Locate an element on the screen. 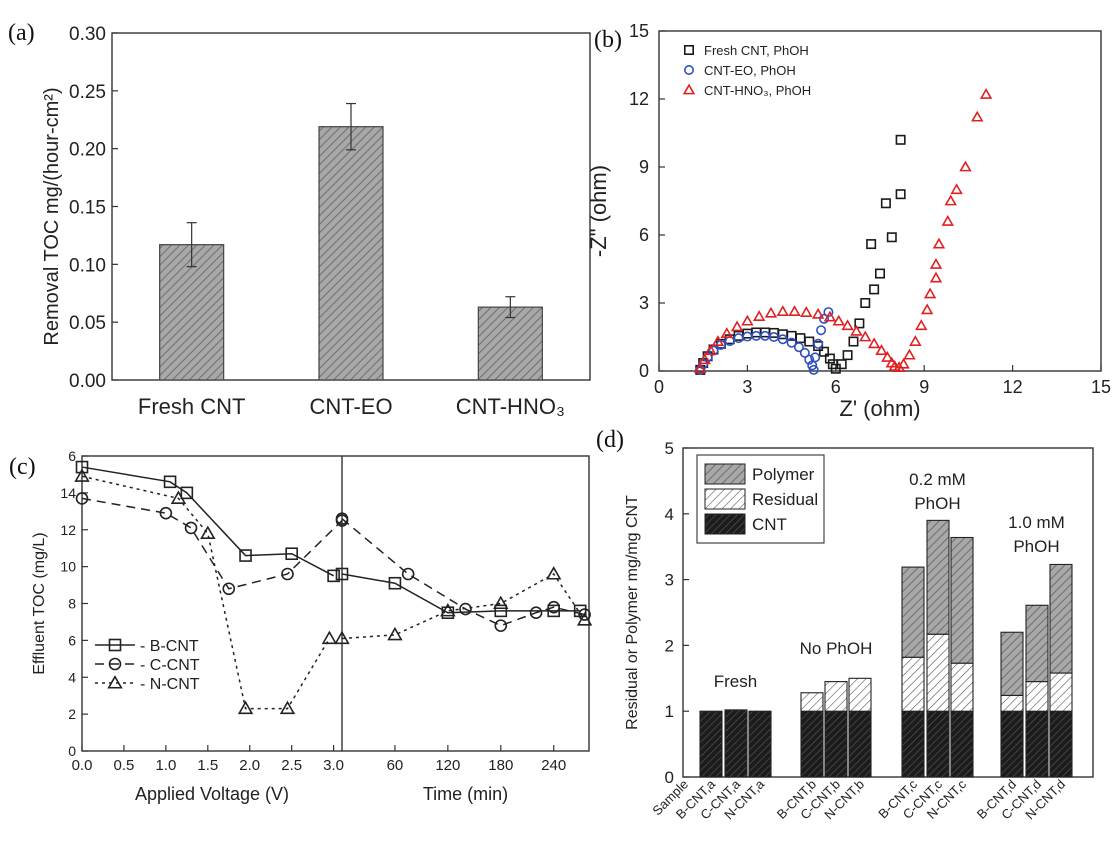  group-label: 0.2 mM is located at coordinates (937, 479).